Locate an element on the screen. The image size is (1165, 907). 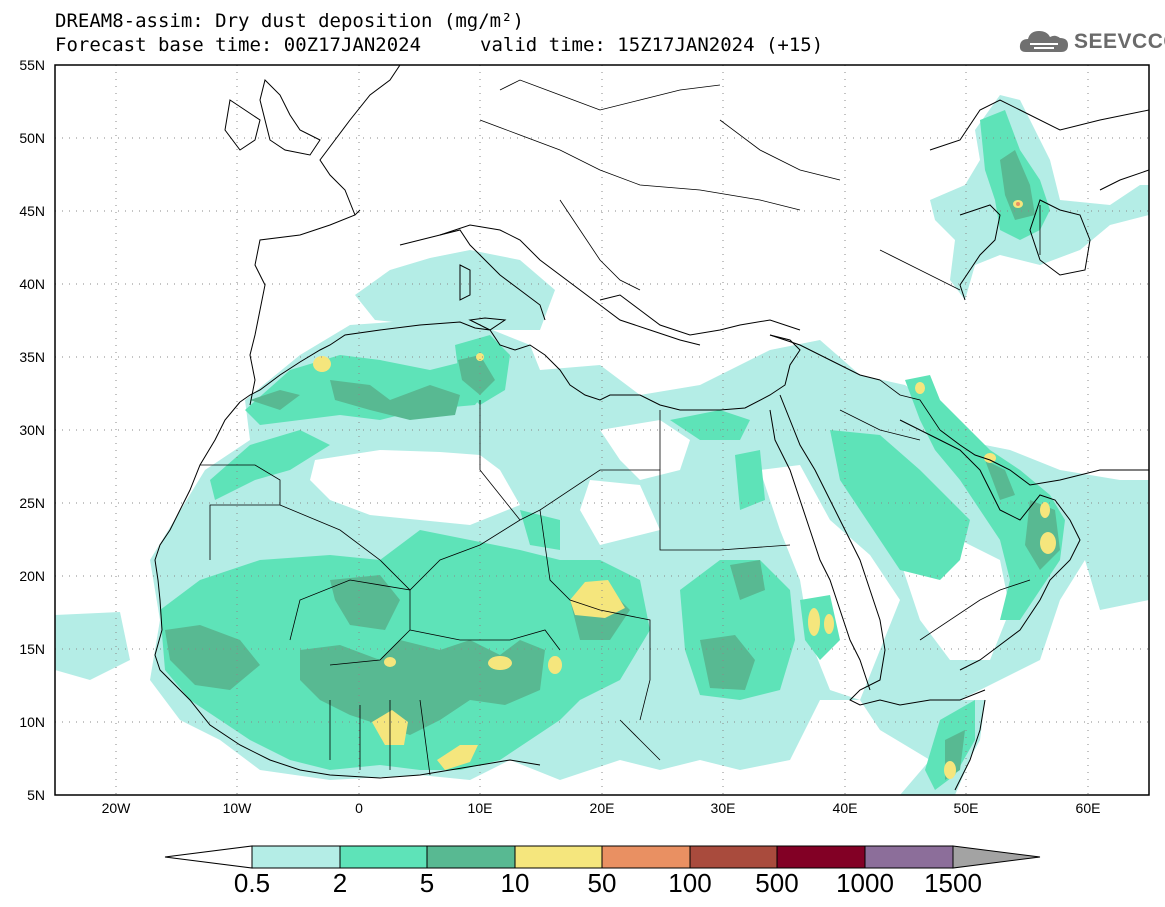
lat-tick-45: 45N is located at coordinates (32, 211).